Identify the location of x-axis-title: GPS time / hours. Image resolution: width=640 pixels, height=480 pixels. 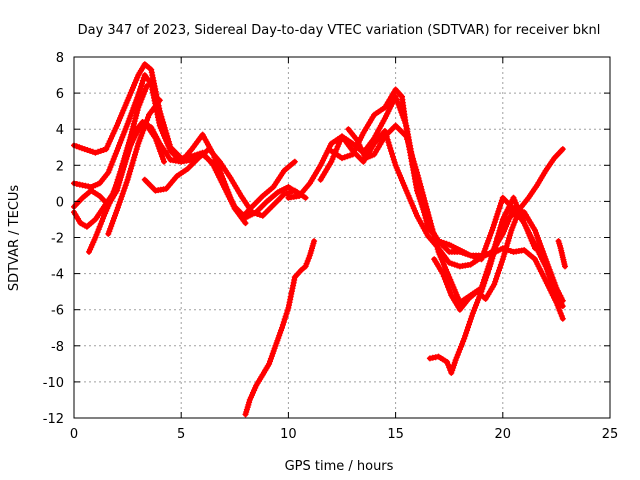
(339, 466).